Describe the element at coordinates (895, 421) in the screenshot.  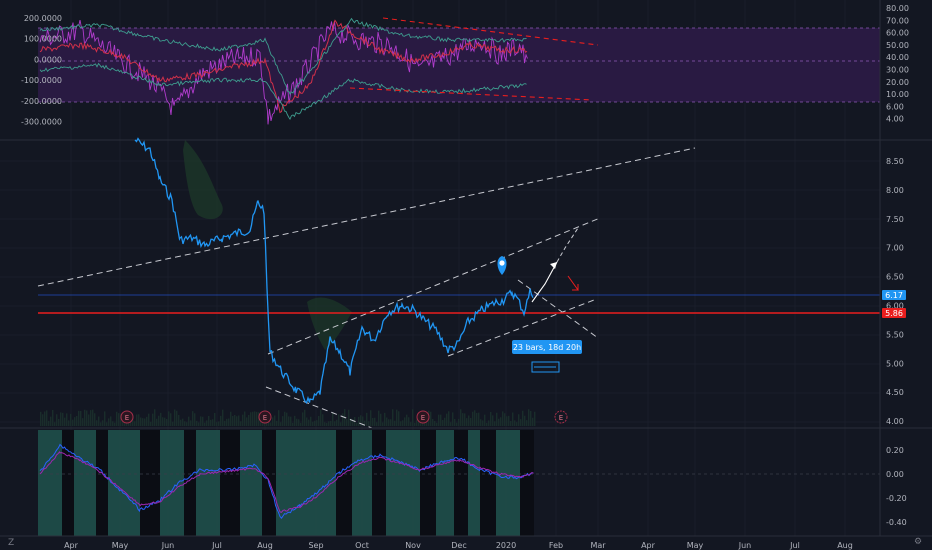
I see `price-axis-label: 4.00` at that location.